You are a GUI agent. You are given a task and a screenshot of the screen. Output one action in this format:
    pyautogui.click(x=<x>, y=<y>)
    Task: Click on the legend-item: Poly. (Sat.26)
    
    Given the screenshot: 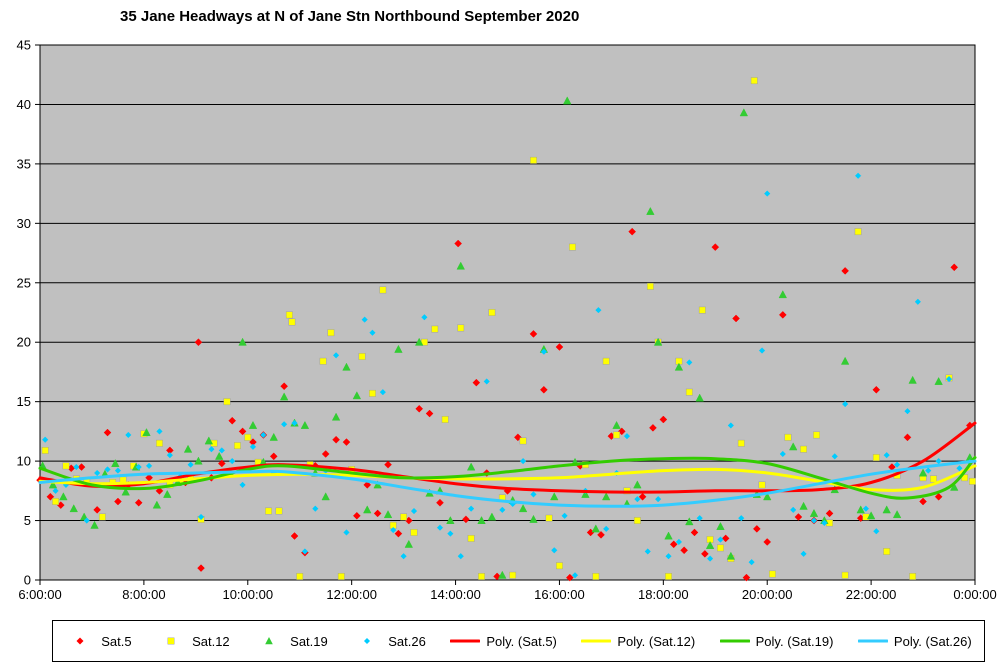 What is the action you would take?
    pyautogui.click(x=914, y=641)
    